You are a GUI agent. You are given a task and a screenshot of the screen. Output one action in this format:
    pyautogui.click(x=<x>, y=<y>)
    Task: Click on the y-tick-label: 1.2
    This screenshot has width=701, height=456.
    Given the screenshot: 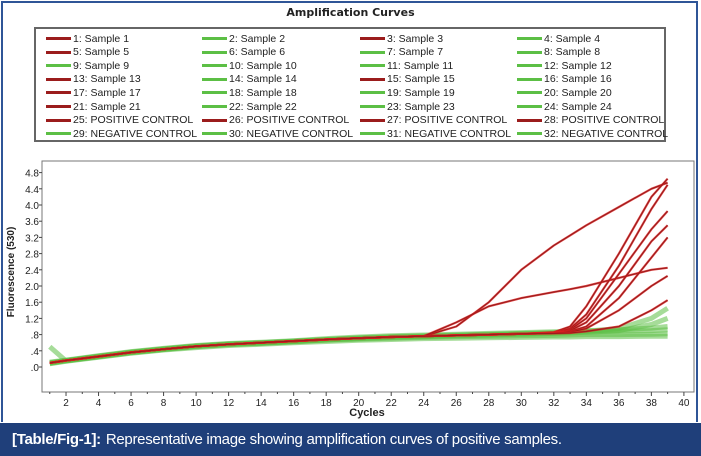 What is the action you would take?
    pyautogui.click(x=32, y=319)
    